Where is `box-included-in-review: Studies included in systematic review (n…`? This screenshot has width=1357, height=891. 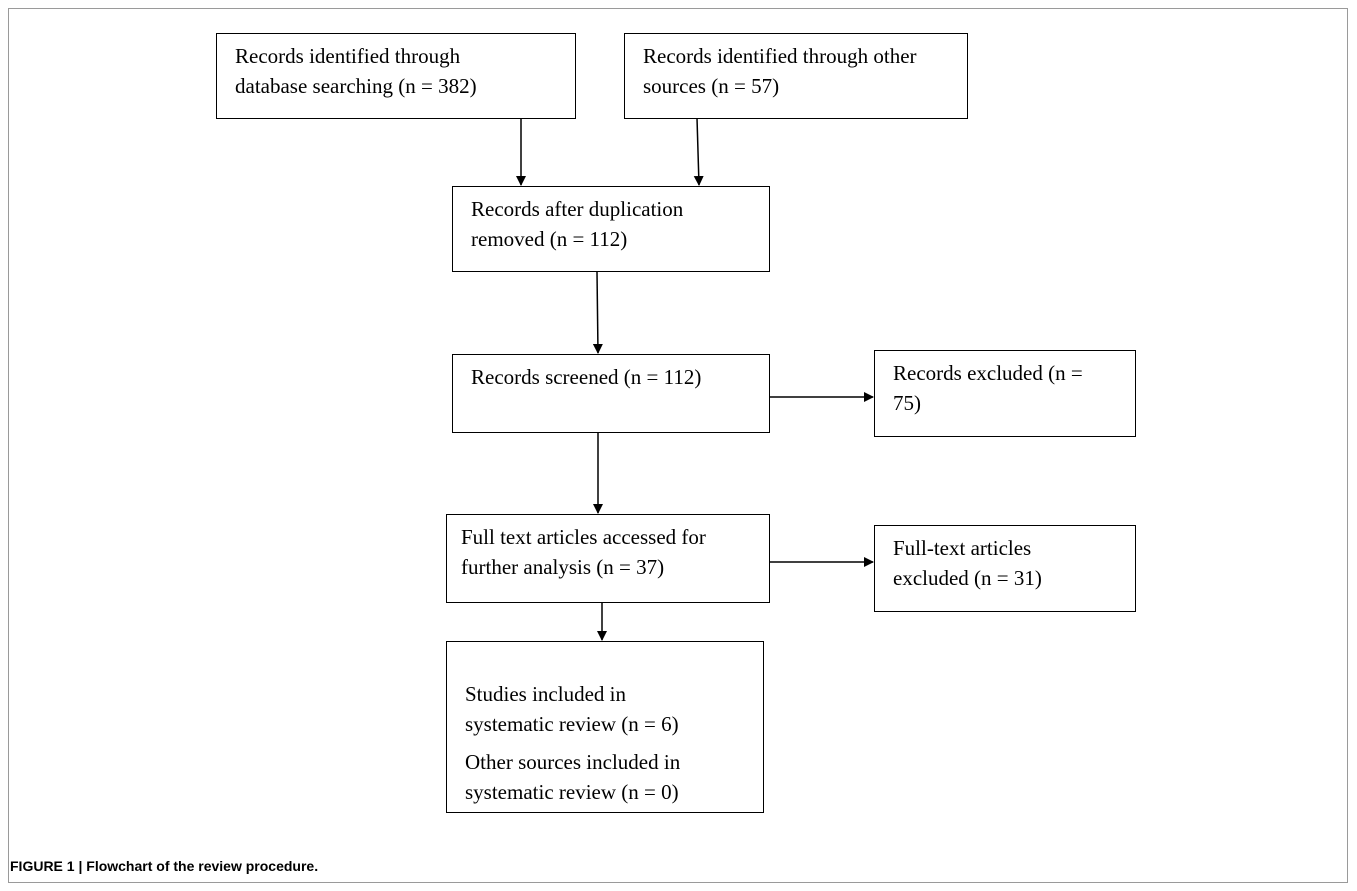
box-included-in-review: Studies included in systematic review (n… is located at coordinates (605, 727).